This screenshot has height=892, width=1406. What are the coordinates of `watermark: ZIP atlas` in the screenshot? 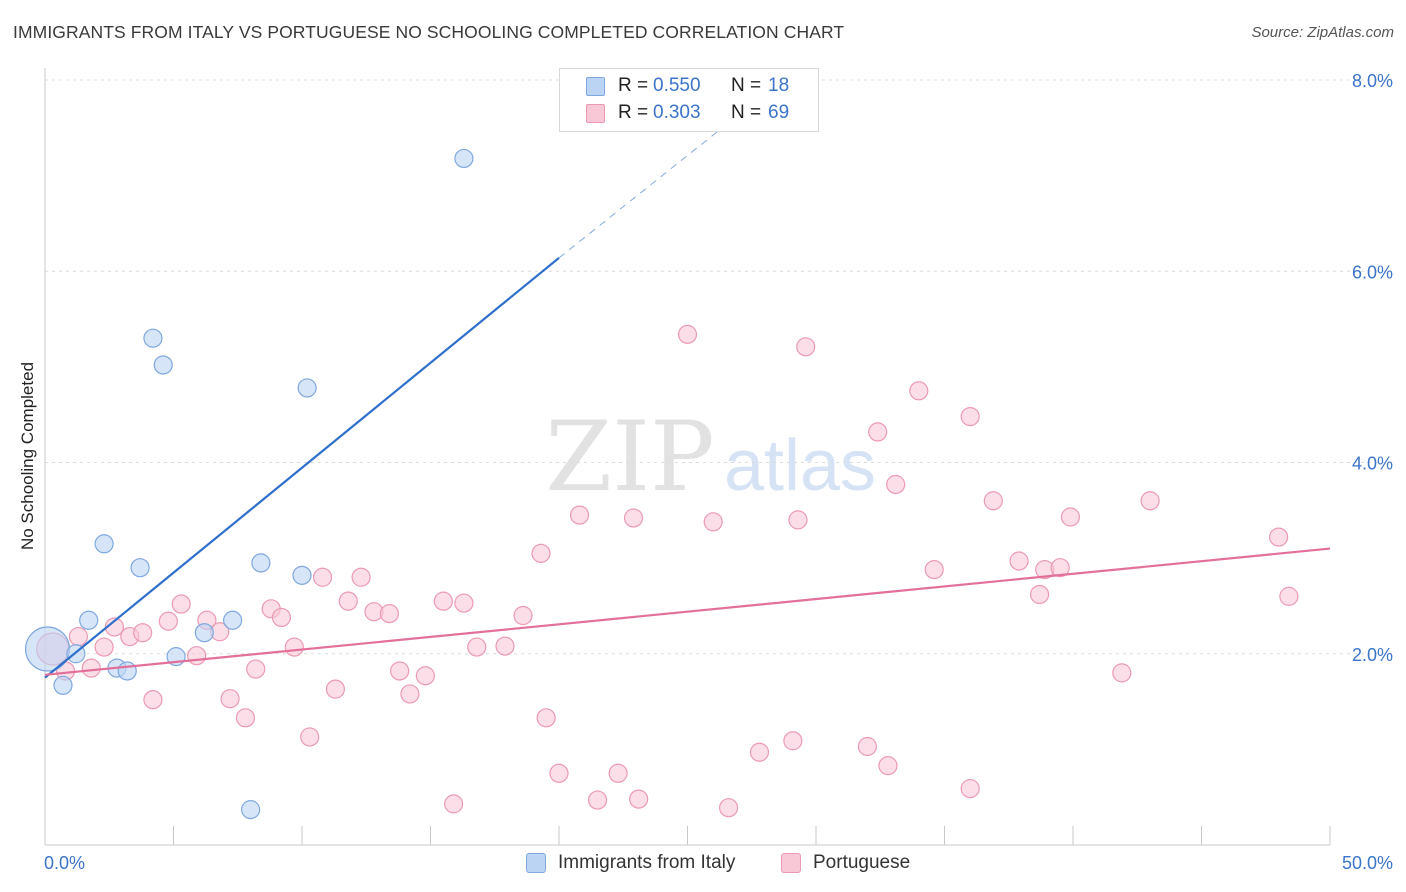 It's located at (710, 457).